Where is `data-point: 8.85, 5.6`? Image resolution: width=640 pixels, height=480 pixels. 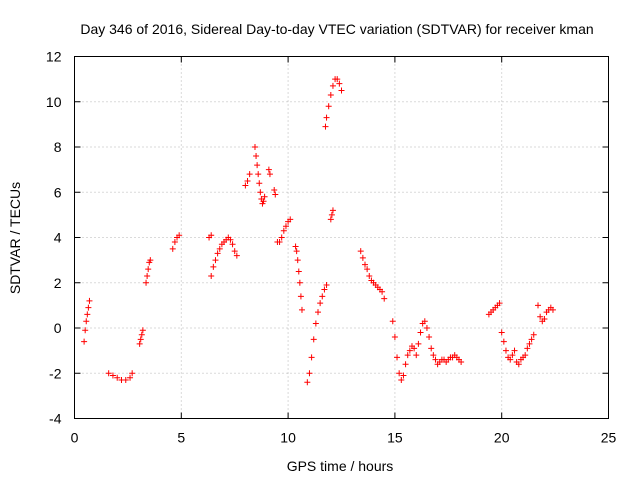
data-point: 8.85, 5.6 is located at coordinates (263, 201).